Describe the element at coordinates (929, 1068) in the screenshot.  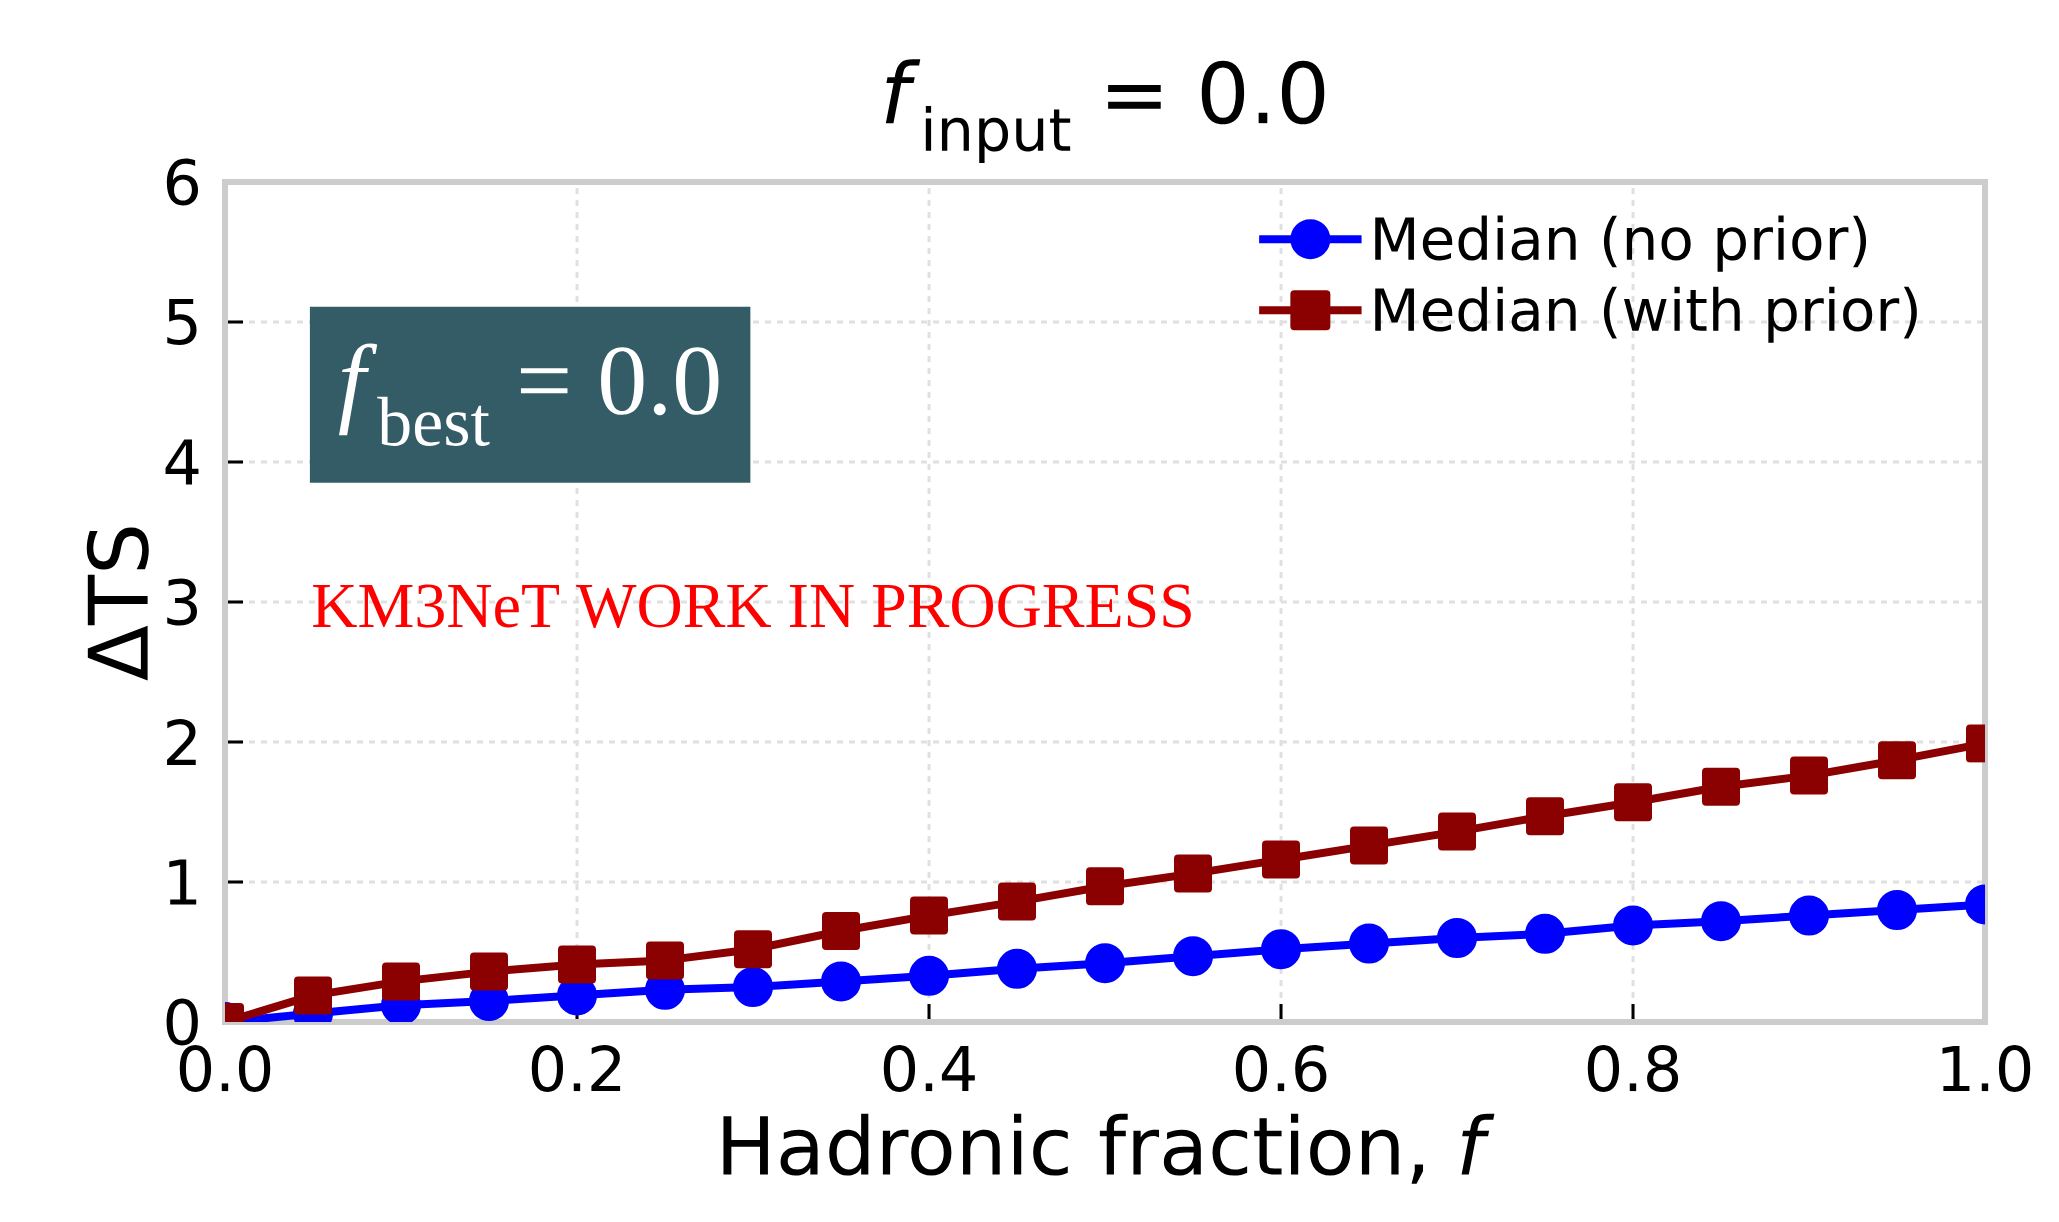
I see `x-tick-label: 0.4` at that location.